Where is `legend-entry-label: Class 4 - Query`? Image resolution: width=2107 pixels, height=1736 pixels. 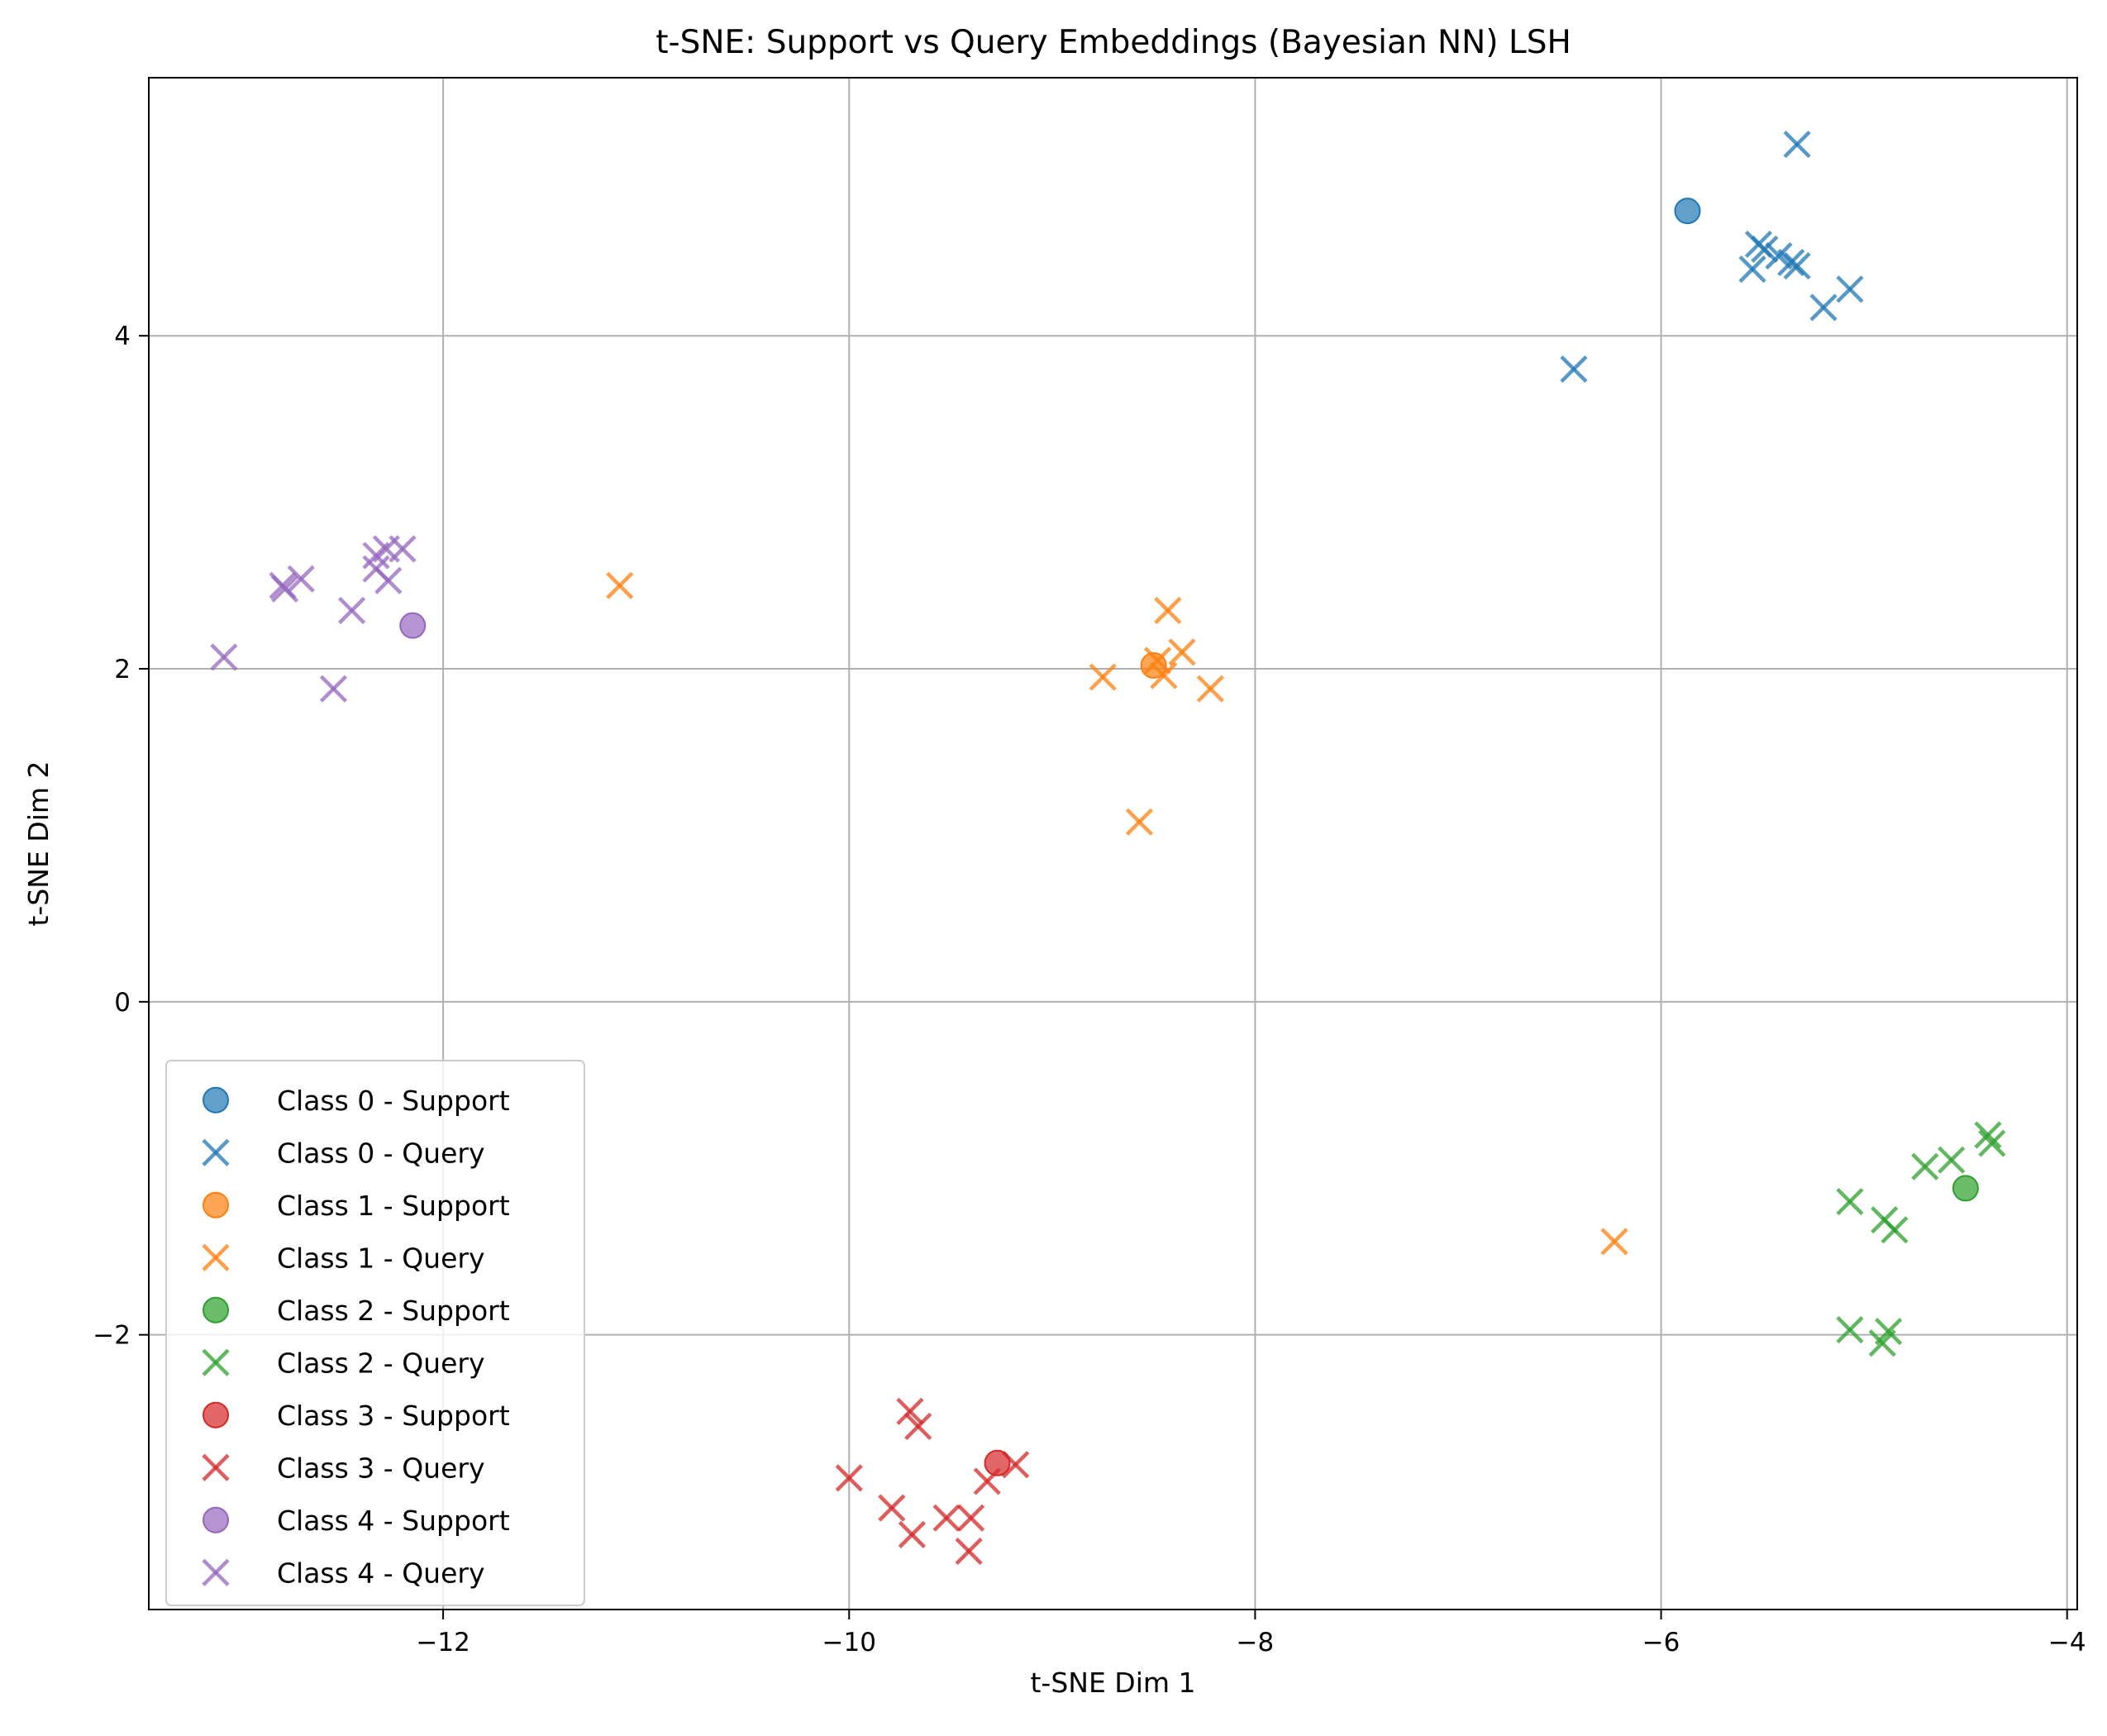
legend-entry-label: Class 4 - Query is located at coordinates (380, 1573).